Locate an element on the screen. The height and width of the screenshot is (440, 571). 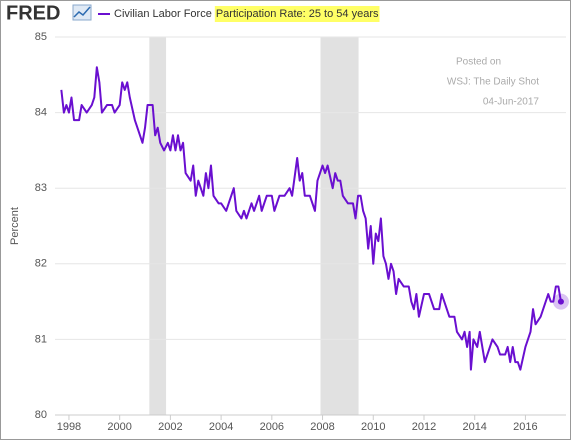
x-tick-label: 2014 is located at coordinates (474, 427).